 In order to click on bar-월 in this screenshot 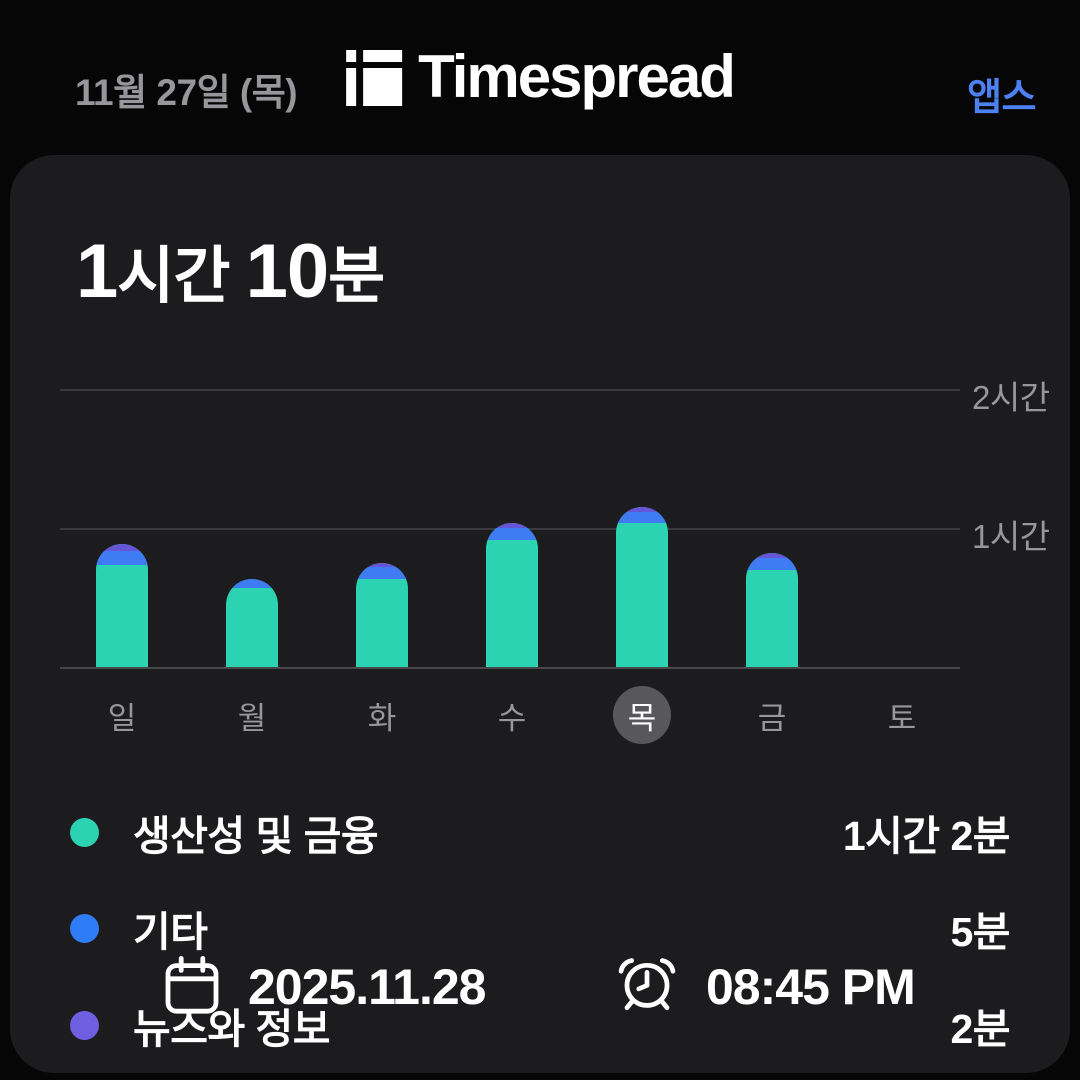, I will do `click(252, 622)`.